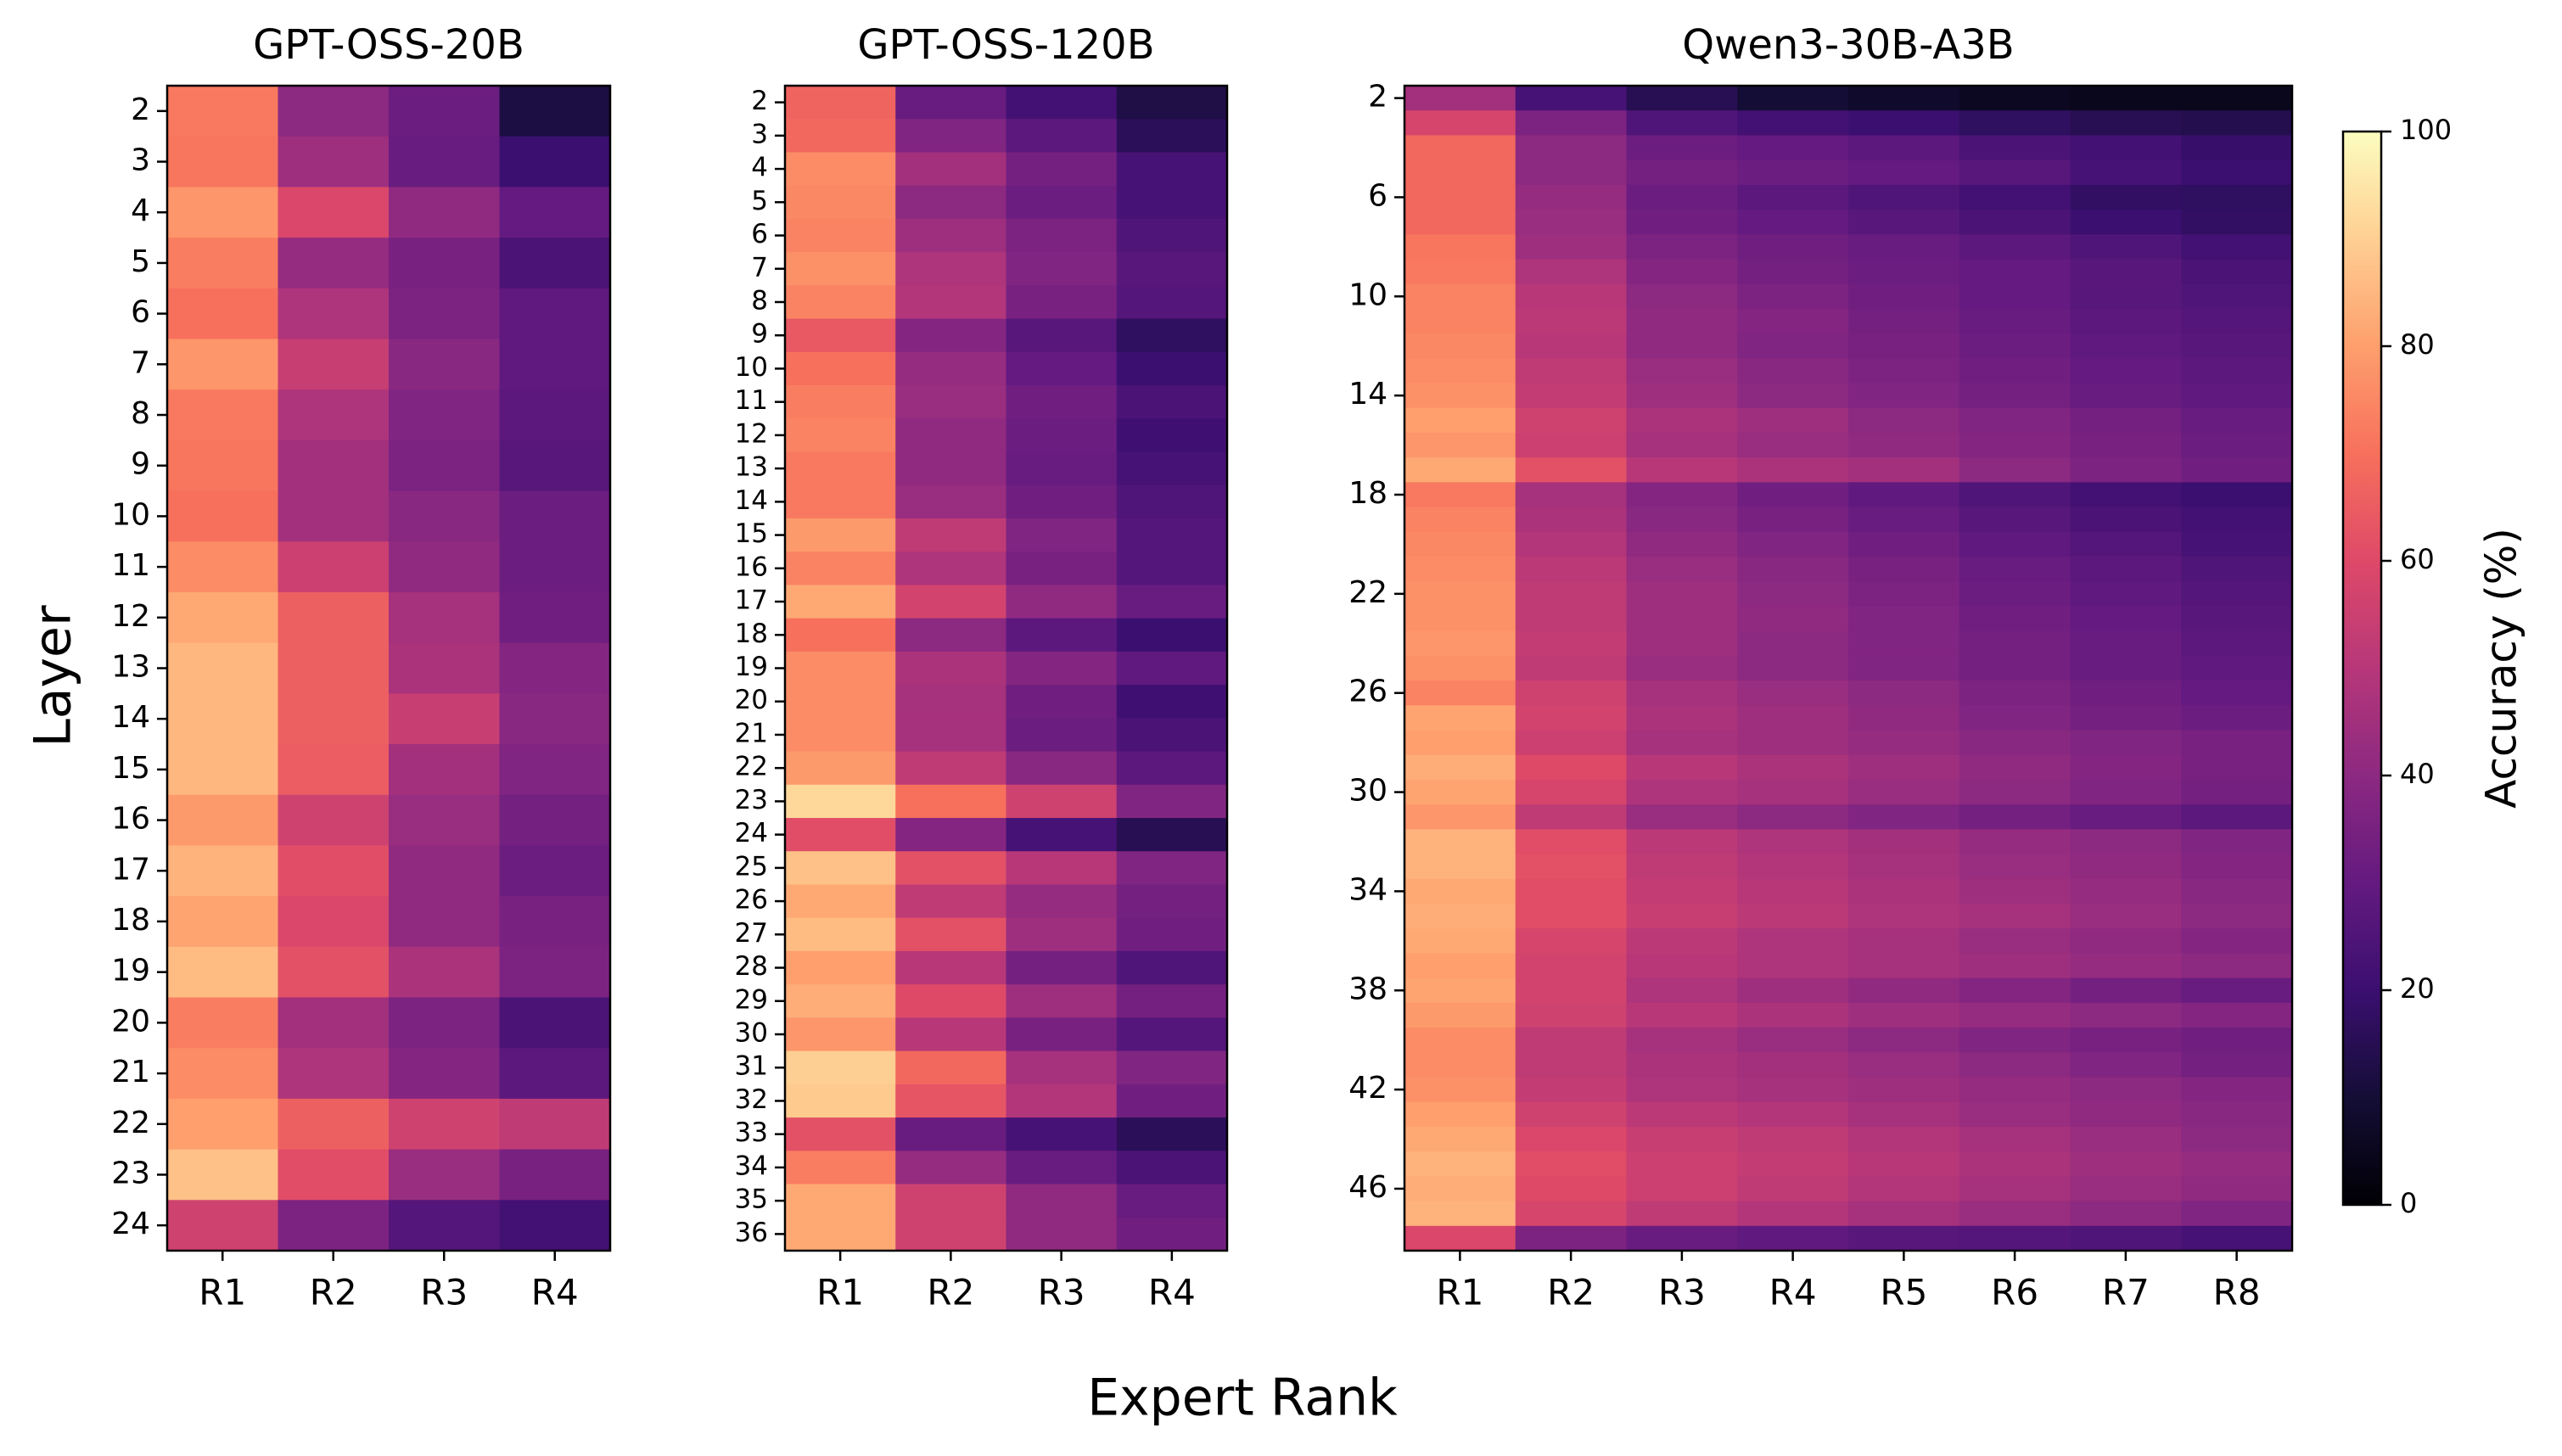 The height and width of the screenshot is (1456, 2562). What do you see at coordinates (751, 600) in the screenshot?
I see `y-tick-label: 17` at bounding box center [751, 600].